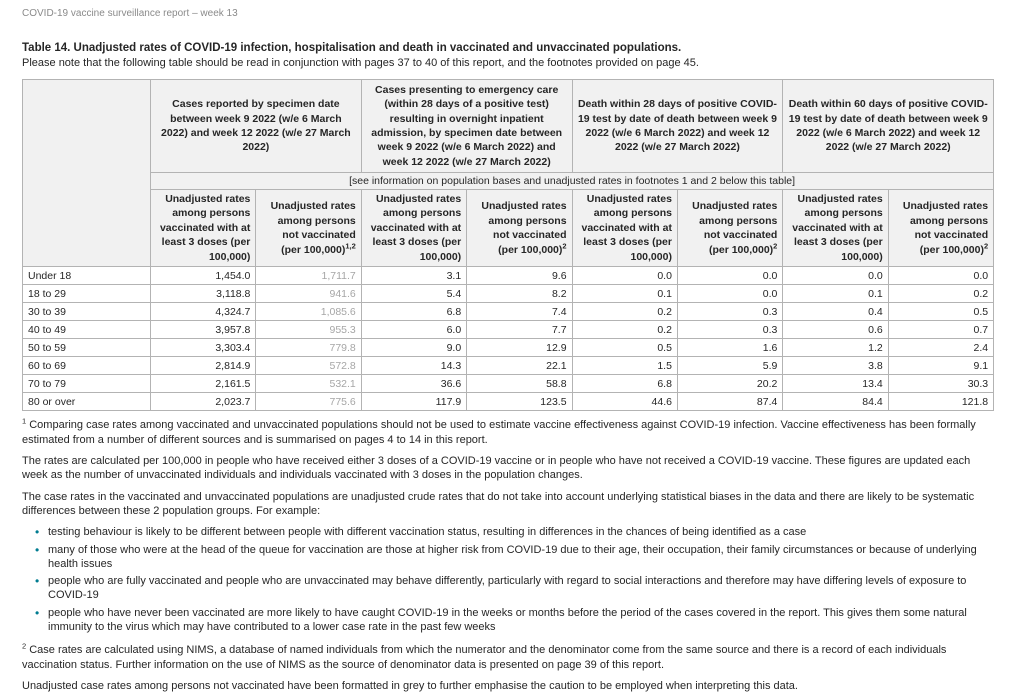 The height and width of the screenshot is (693, 1015). What do you see at coordinates (941, 348) in the screenshot?
I see `rate-value-cell: 2.4` at bounding box center [941, 348].